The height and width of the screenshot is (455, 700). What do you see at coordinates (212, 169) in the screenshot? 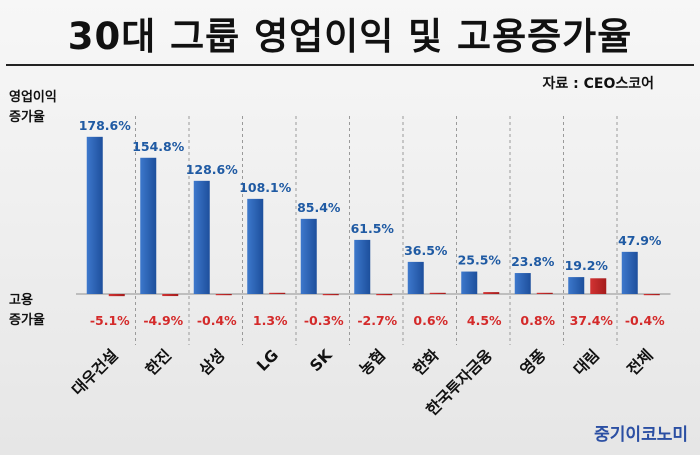
I see `profit-value-label: 128.6%` at bounding box center [212, 169].